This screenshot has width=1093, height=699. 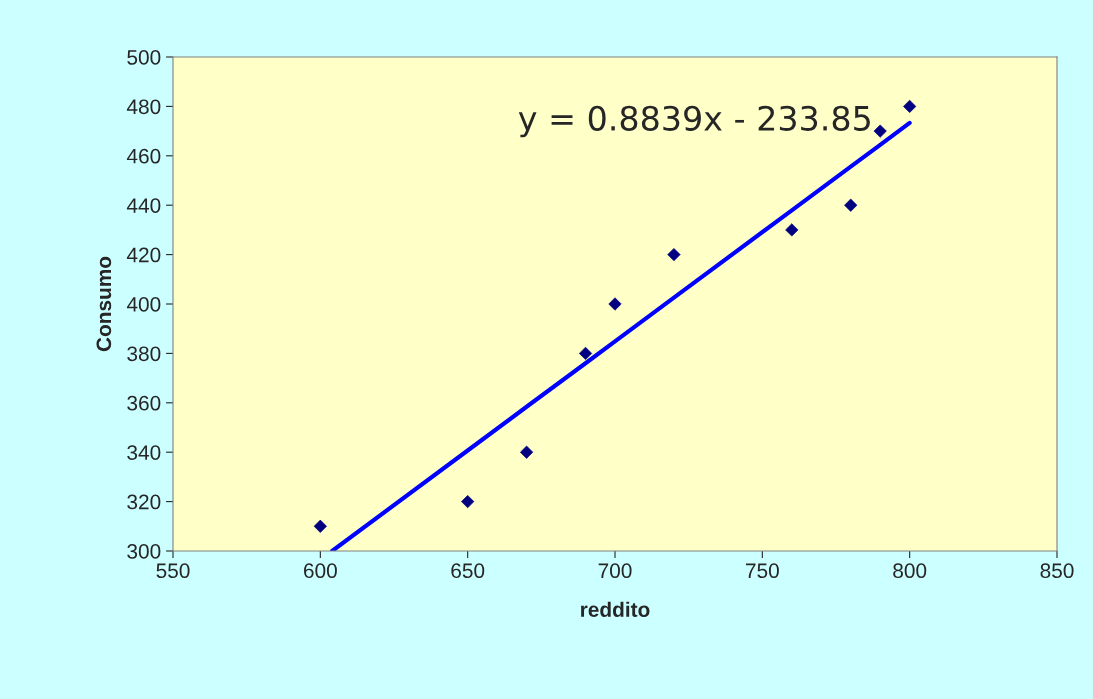 What do you see at coordinates (143, 156) in the screenshot?
I see `y-tick-label: 460` at bounding box center [143, 156].